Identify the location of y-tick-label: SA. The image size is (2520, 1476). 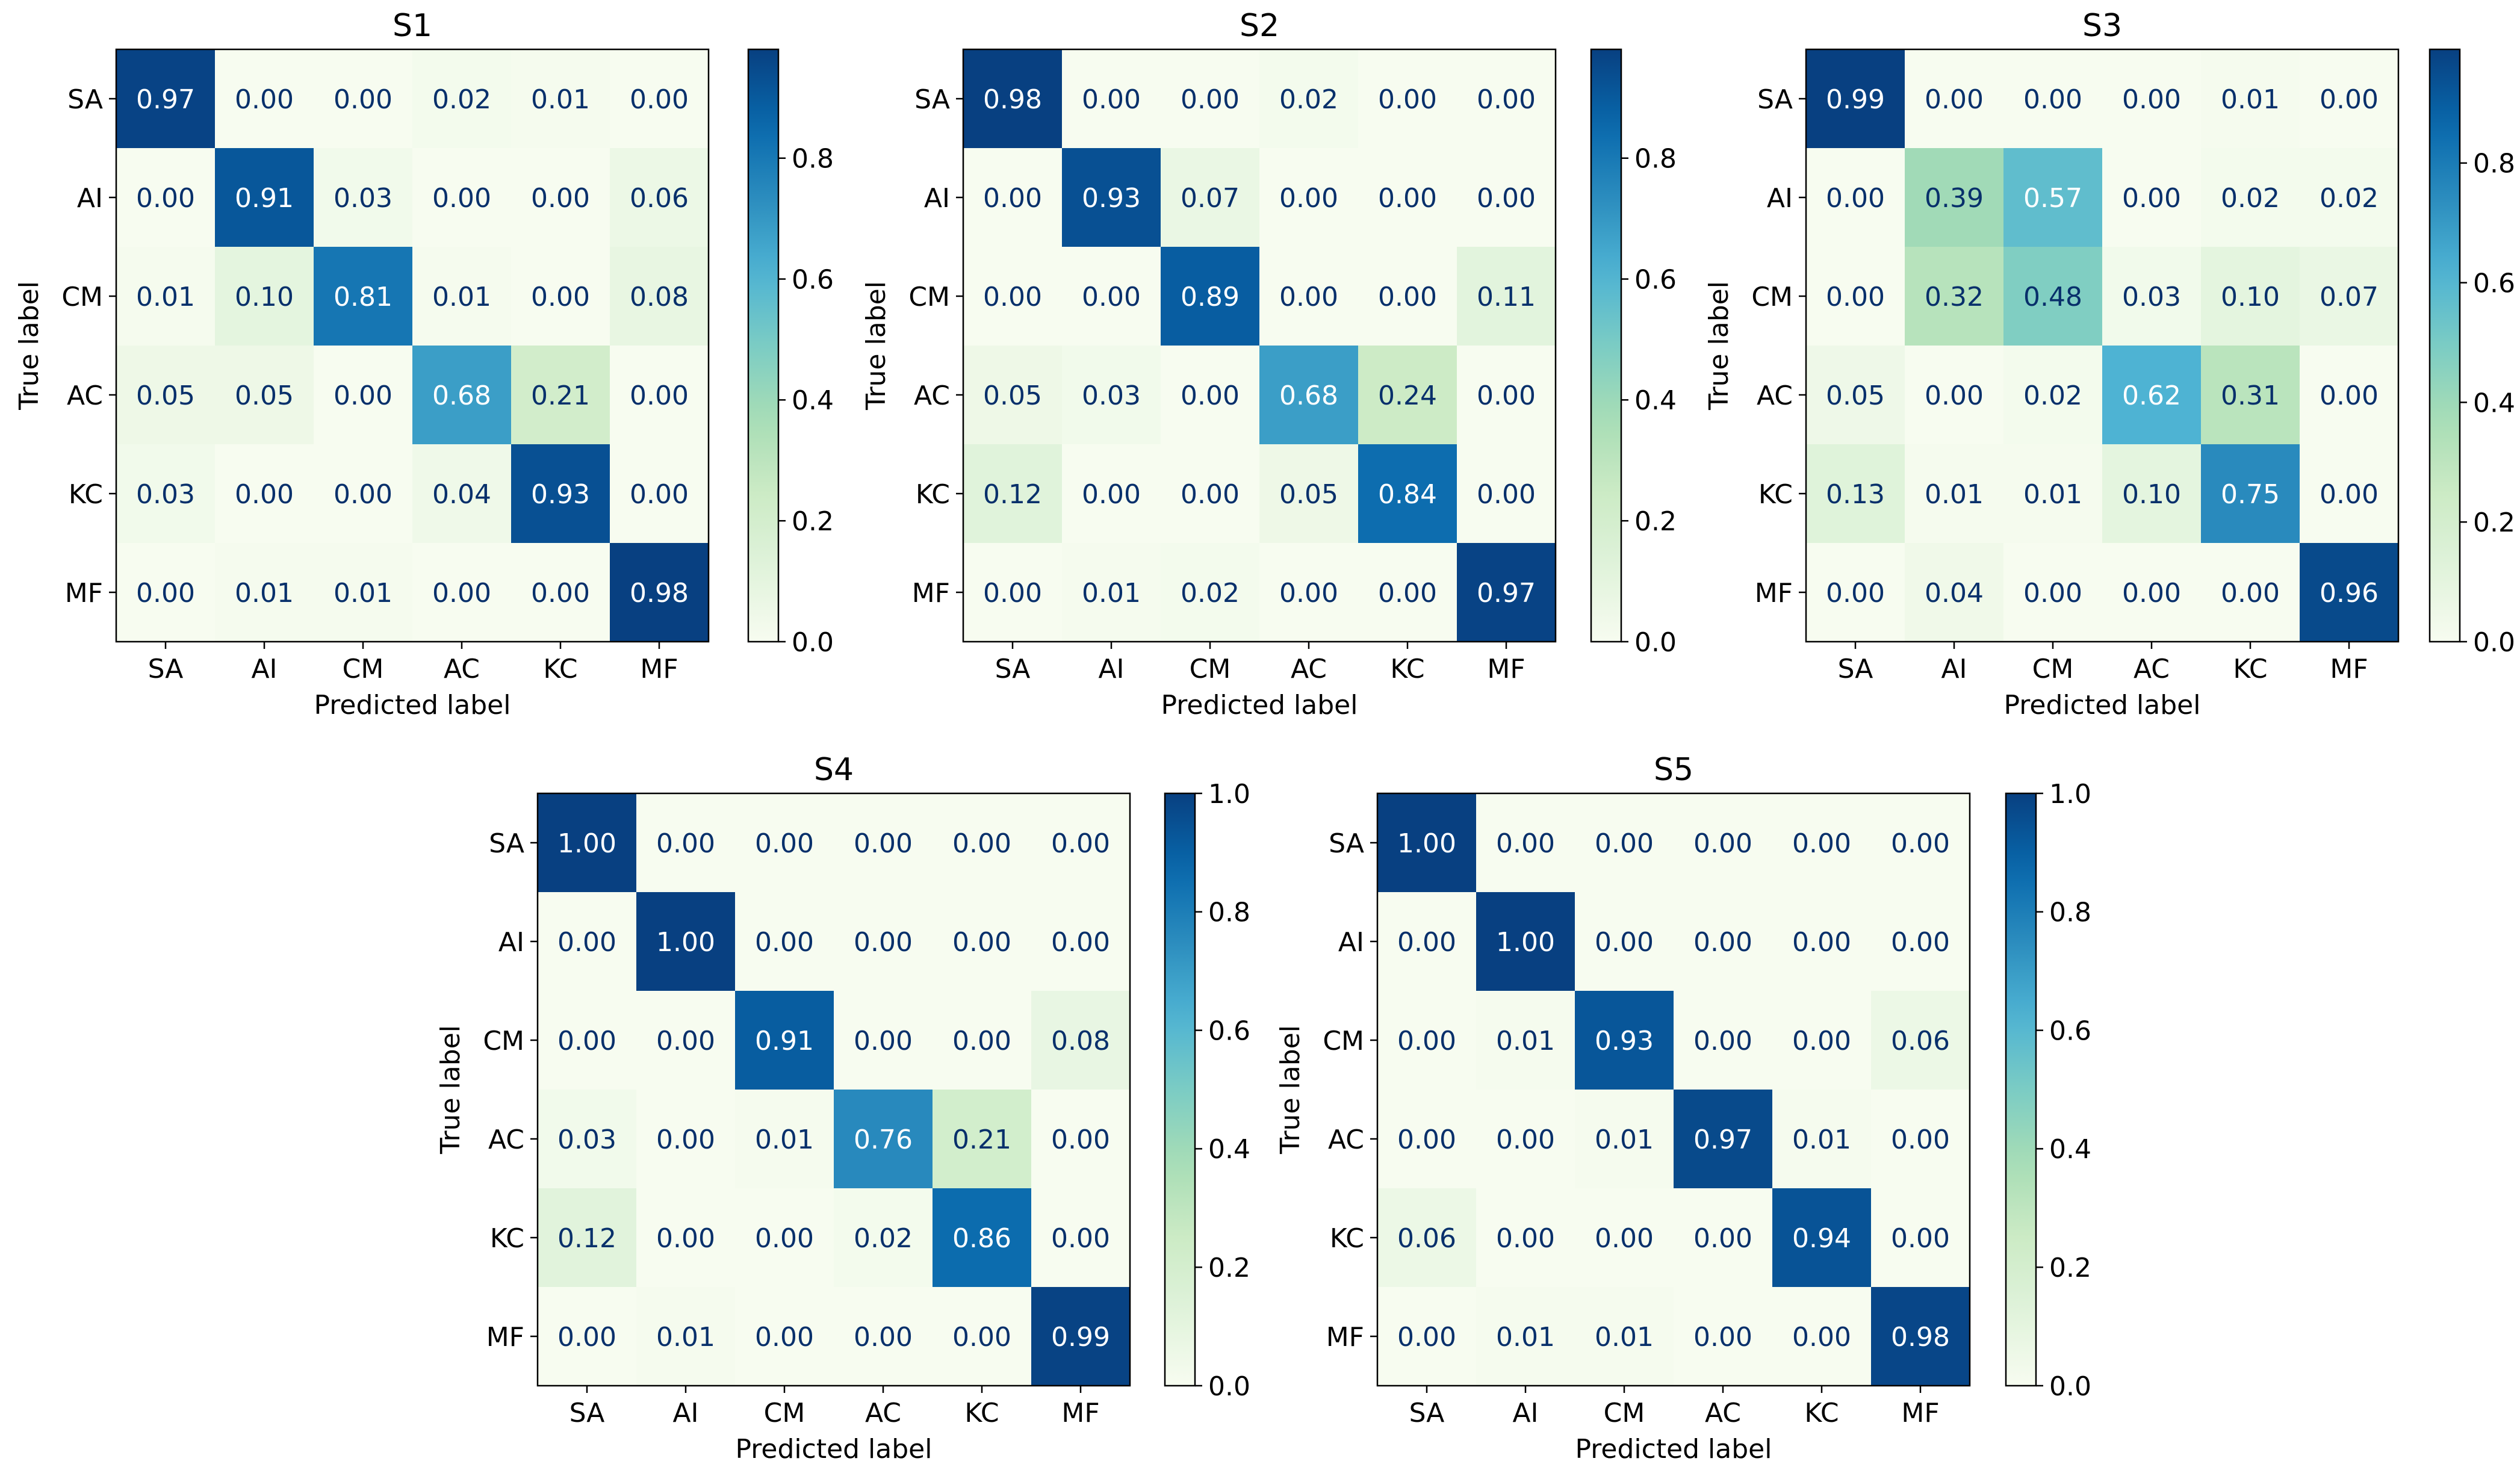
(85, 100).